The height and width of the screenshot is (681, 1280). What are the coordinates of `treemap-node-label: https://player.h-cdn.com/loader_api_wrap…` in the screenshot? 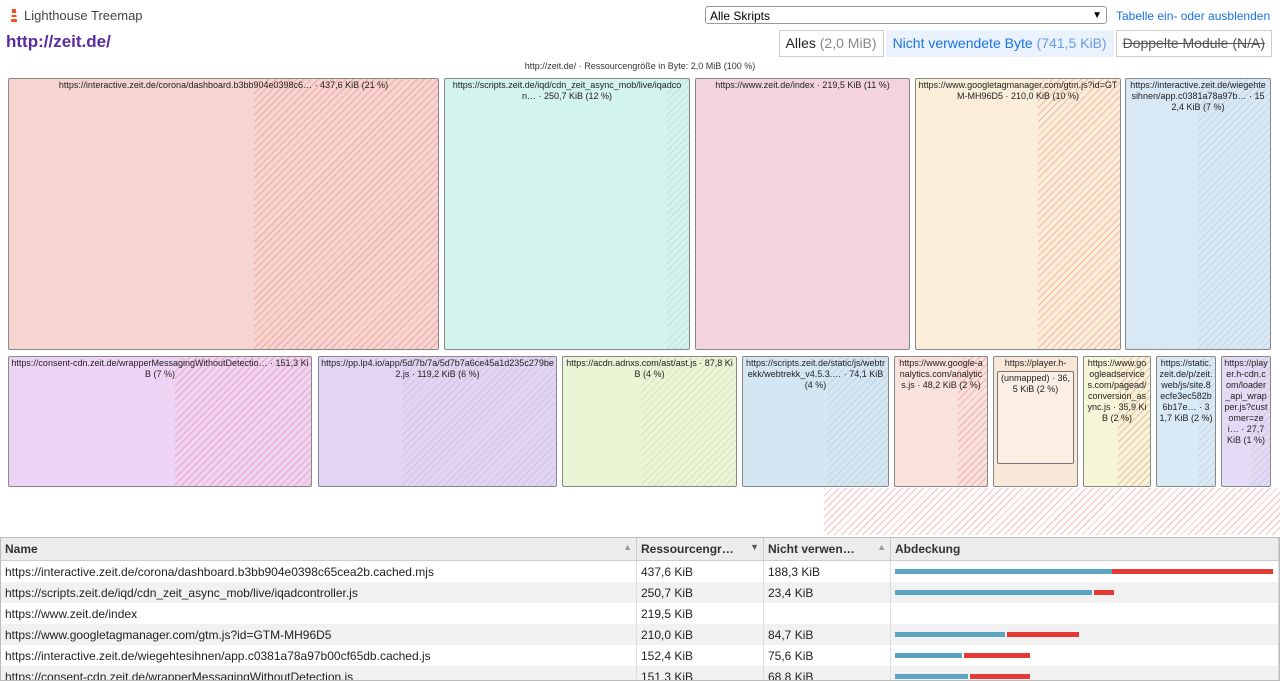 It's located at (1246, 401).